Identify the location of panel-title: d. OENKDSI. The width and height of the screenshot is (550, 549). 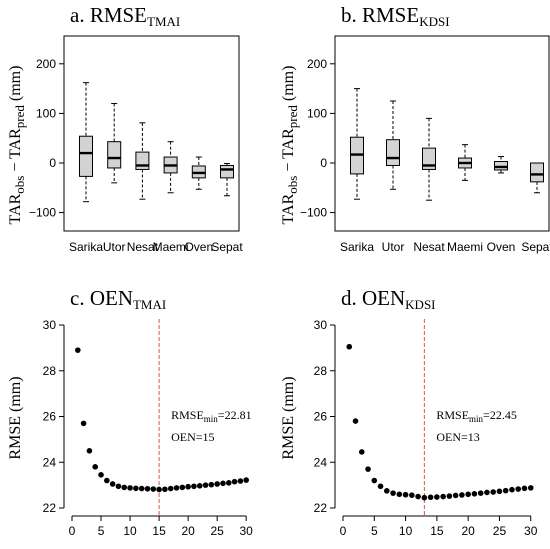
(388, 299).